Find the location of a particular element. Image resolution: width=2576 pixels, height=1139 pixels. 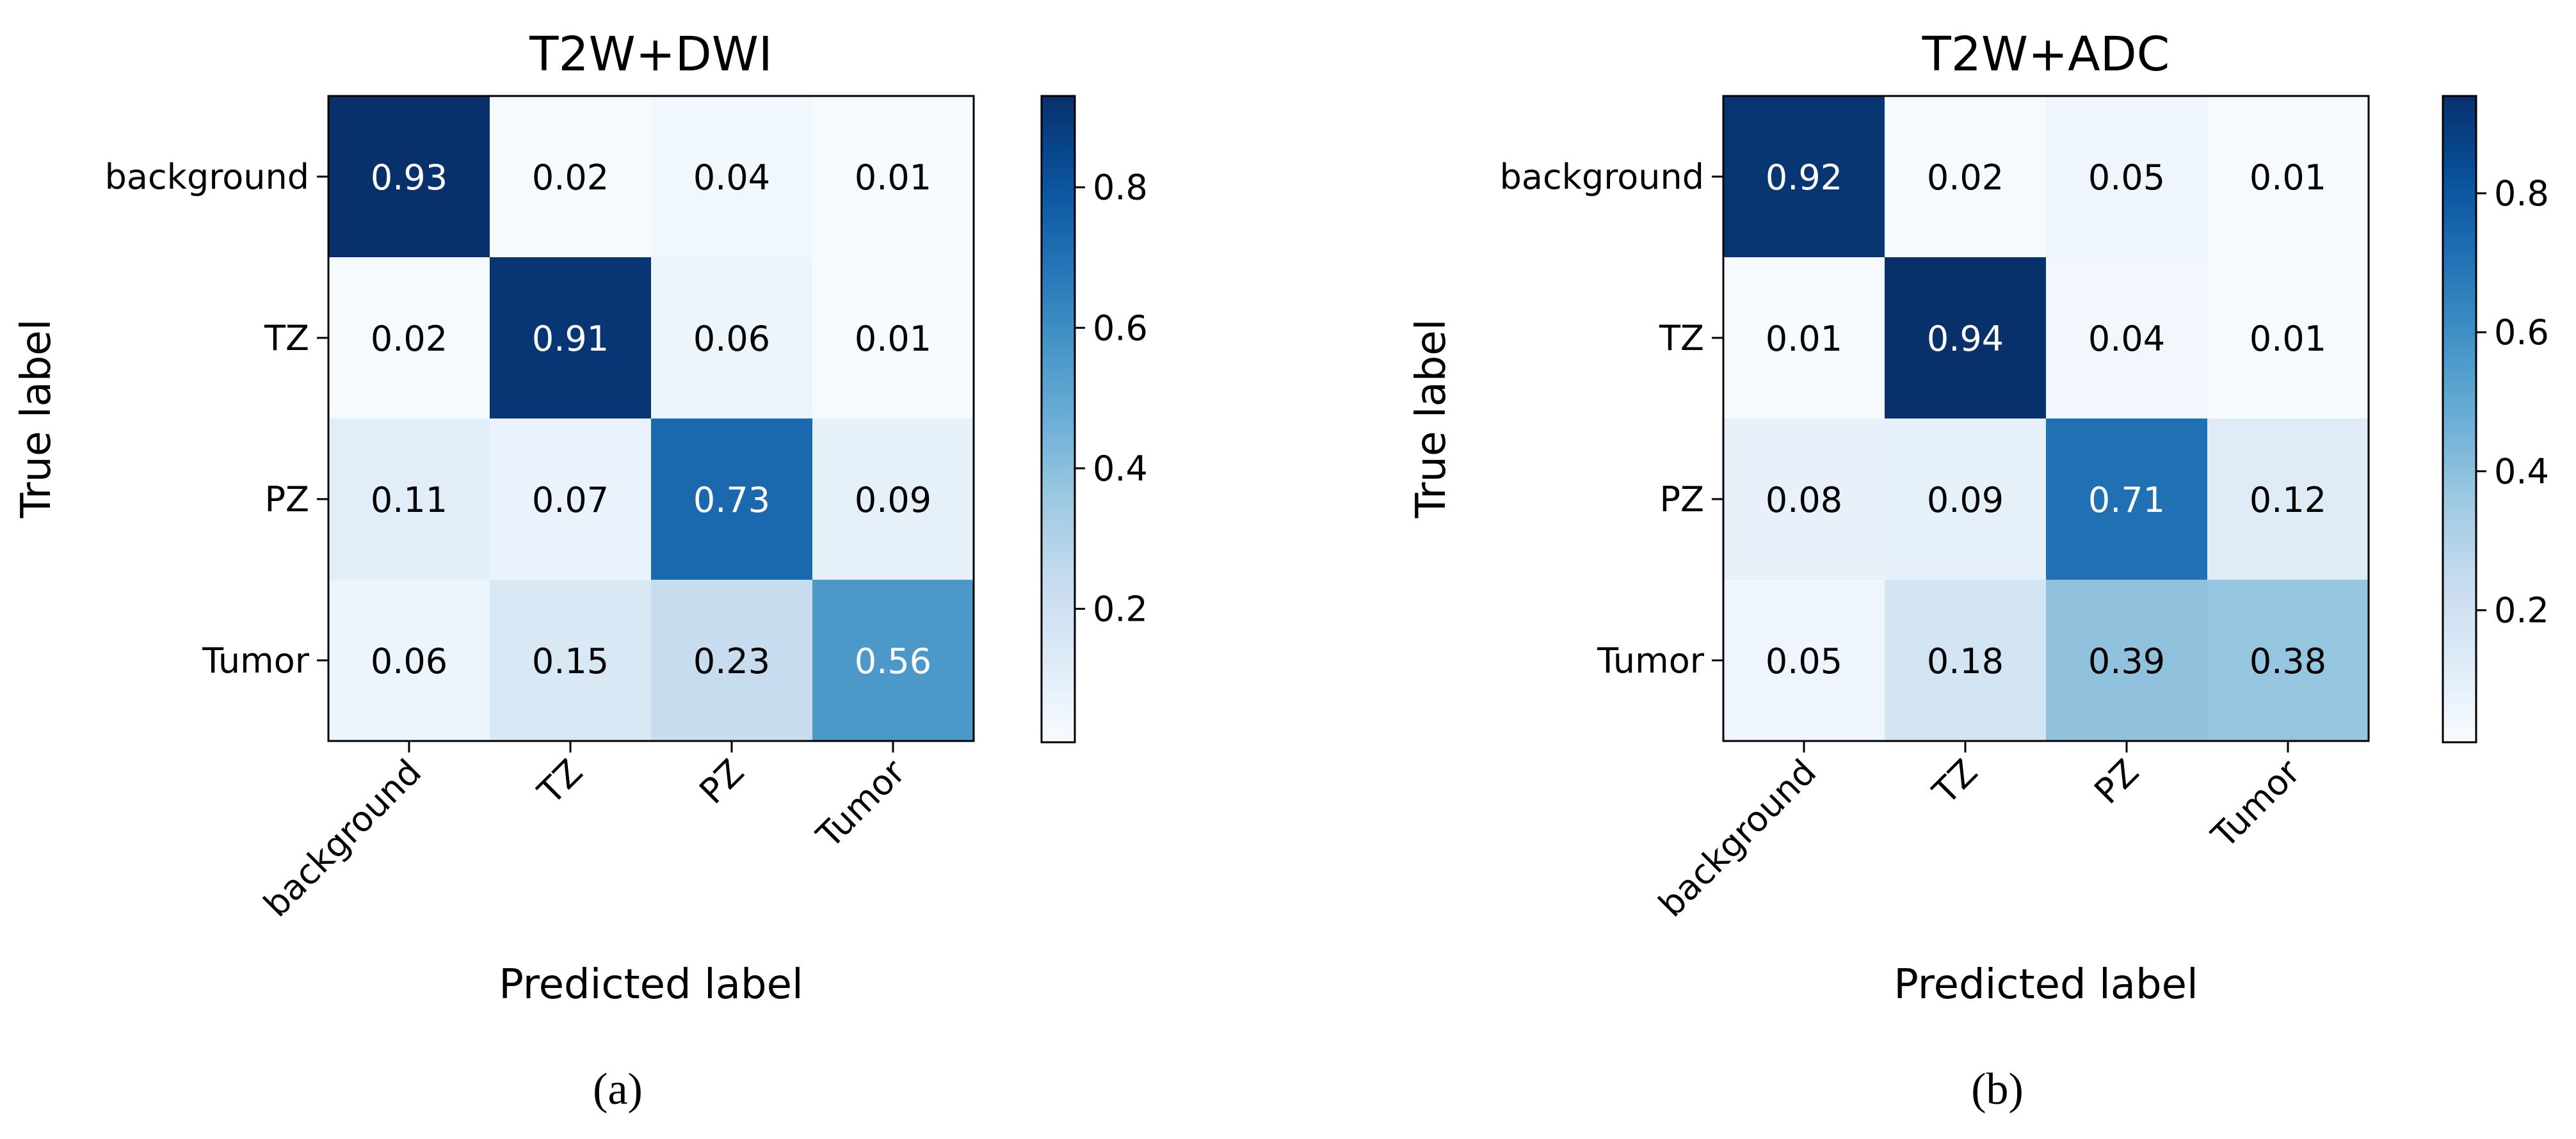

cell-value-label: 0.92 is located at coordinates (1804, 177).